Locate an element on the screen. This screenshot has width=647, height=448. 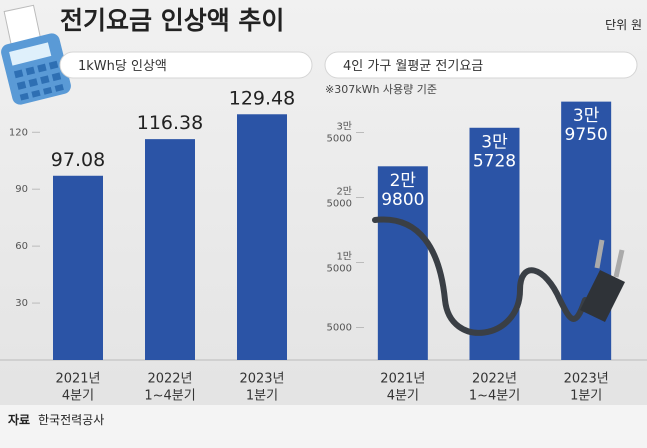
data-label: 116.38 is located at coordinates (170, 123).